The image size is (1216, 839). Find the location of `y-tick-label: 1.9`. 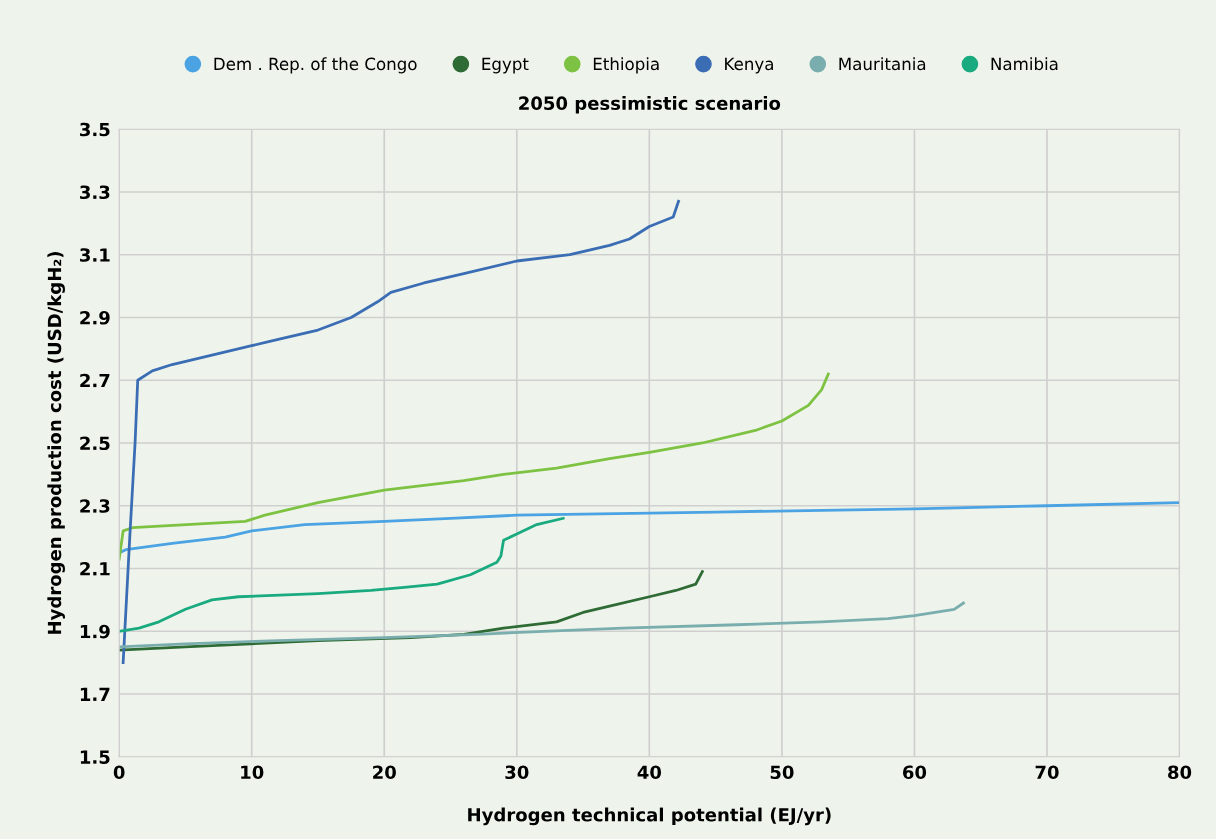

y-tick-label: 1.9 is located at coordinates (95, 631).